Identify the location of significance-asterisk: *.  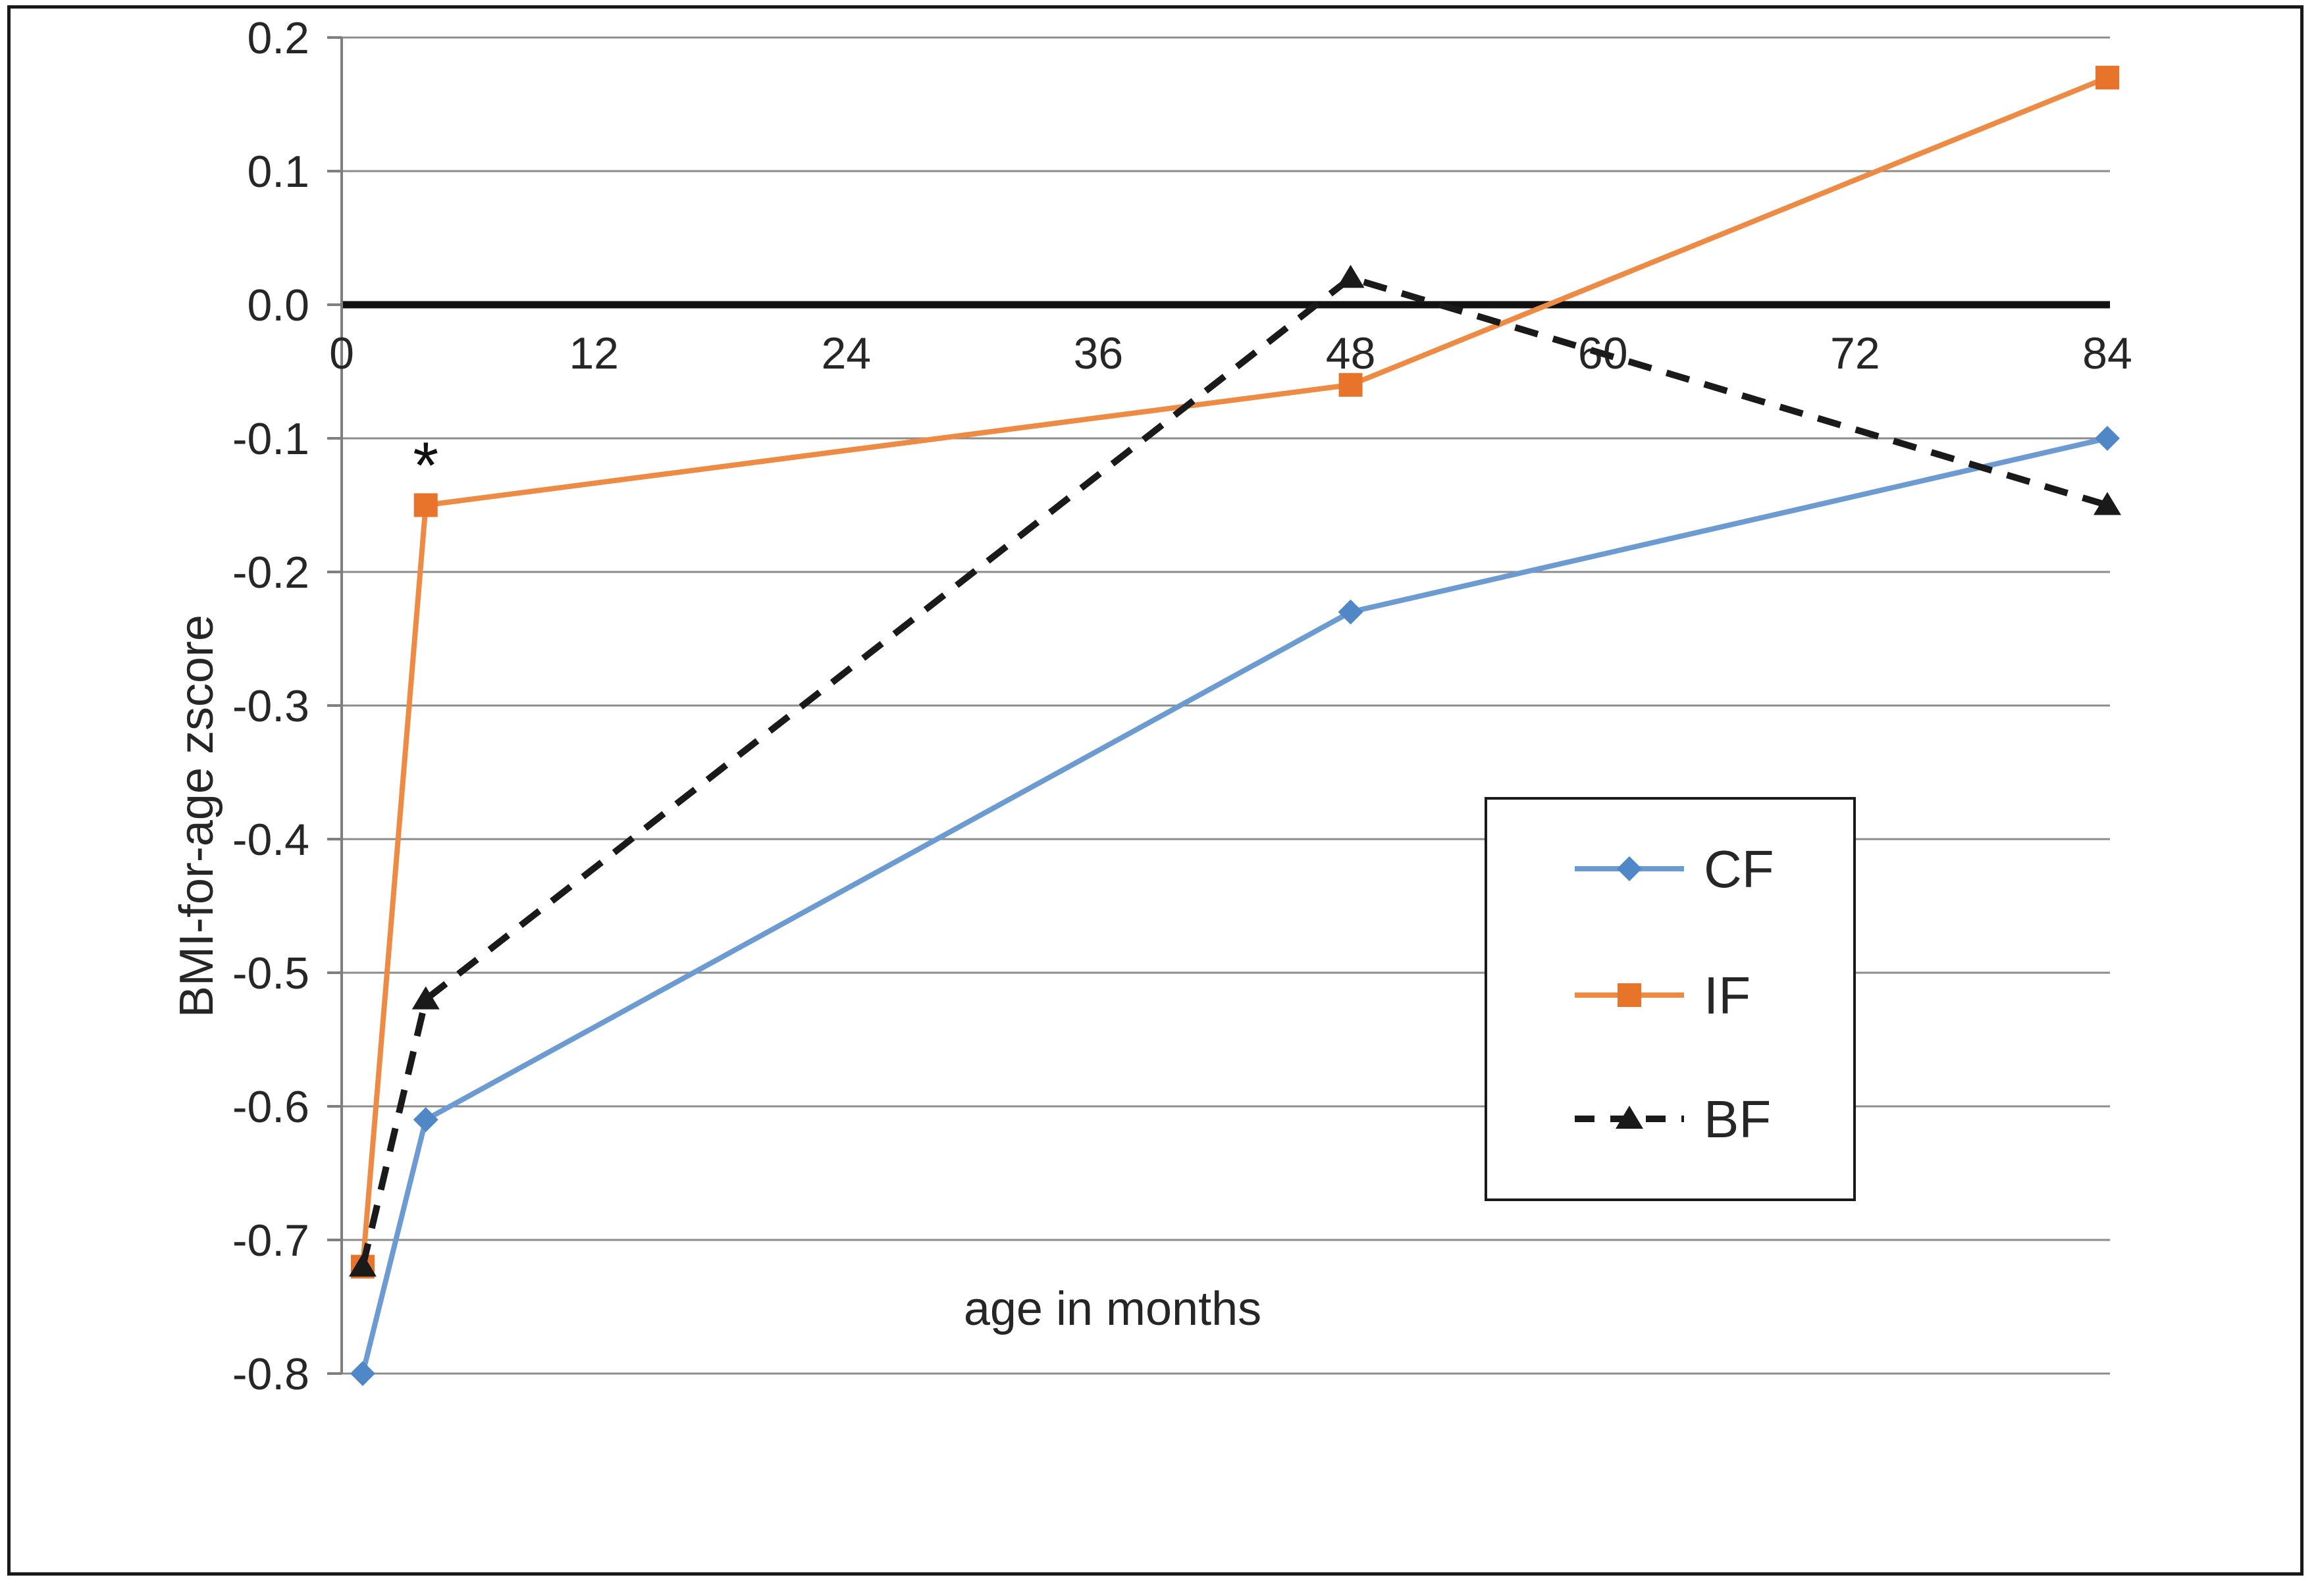
(425, 465).